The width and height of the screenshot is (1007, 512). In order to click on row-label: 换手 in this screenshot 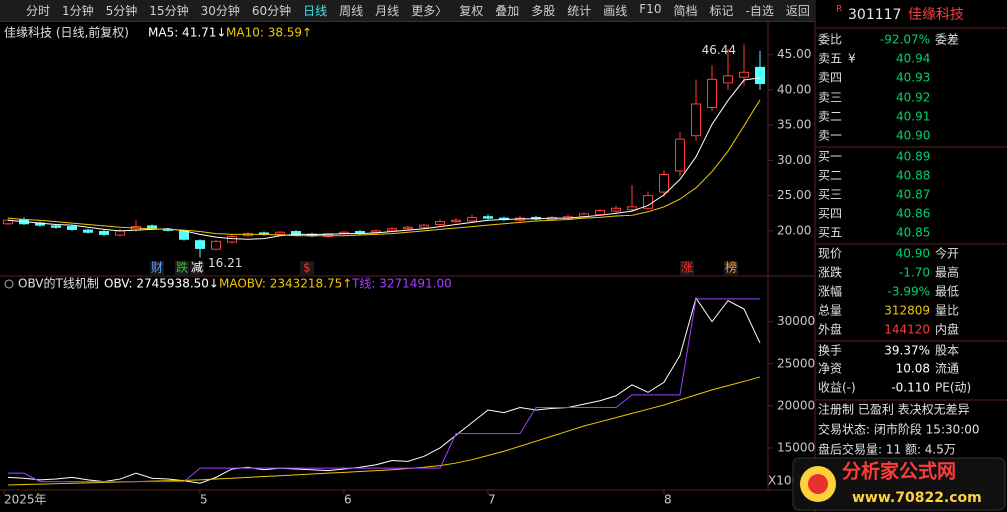, I will do `click(830, 351)`.